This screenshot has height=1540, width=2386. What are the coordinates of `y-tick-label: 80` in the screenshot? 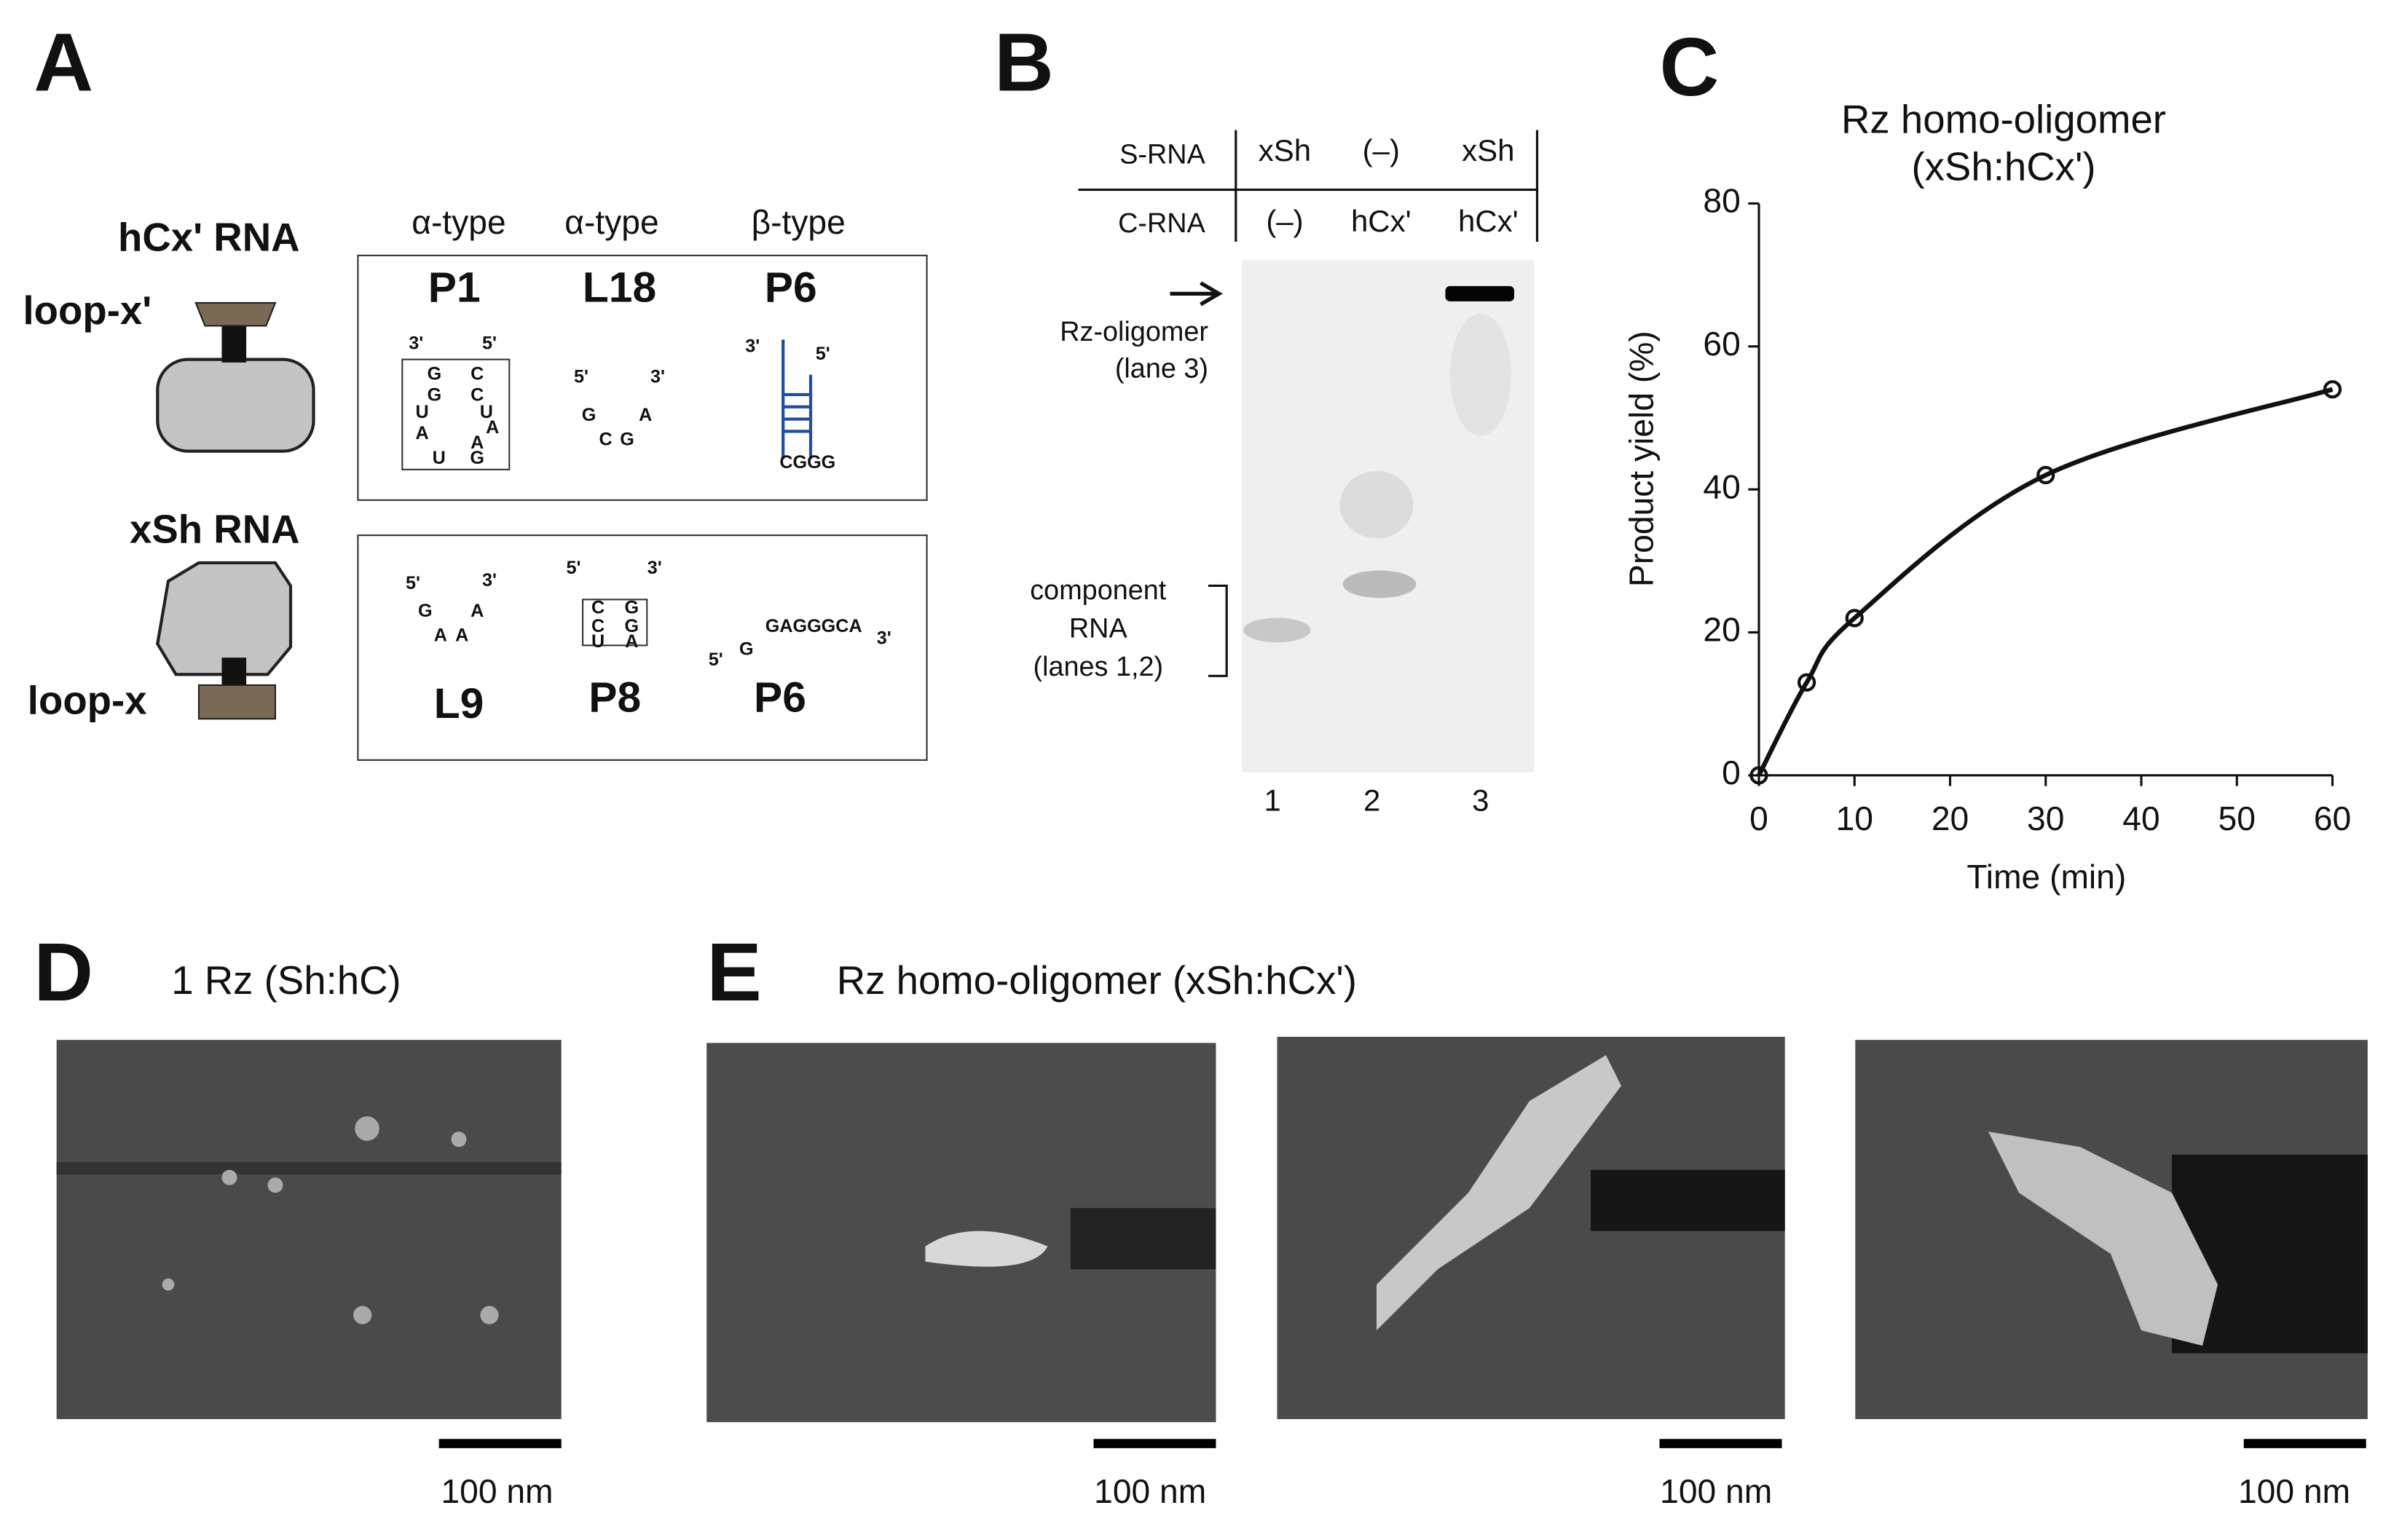 It's located at (1721, 201).